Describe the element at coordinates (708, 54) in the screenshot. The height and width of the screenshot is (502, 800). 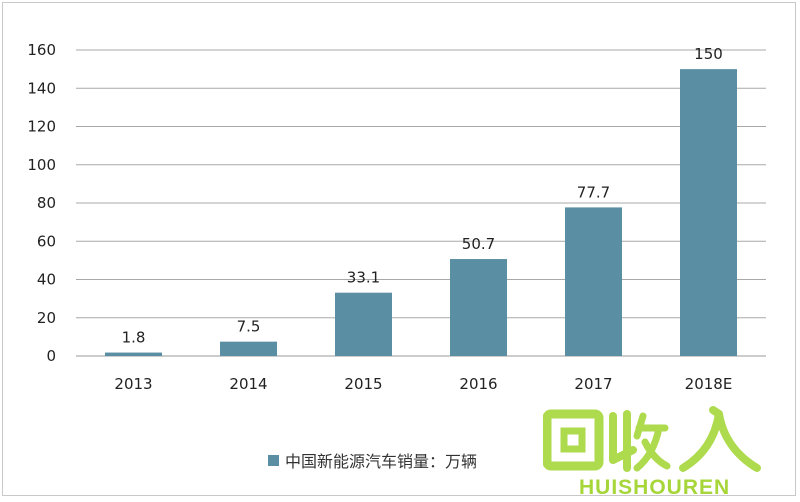
I see `data-label: 150` at that location.